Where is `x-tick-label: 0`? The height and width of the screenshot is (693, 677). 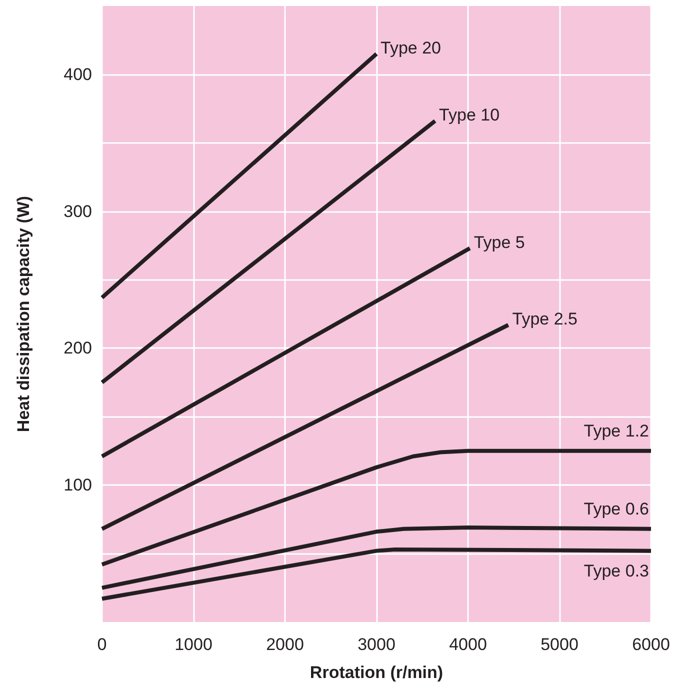 x-tick-label: 0 is located at coordinates (102, 644).